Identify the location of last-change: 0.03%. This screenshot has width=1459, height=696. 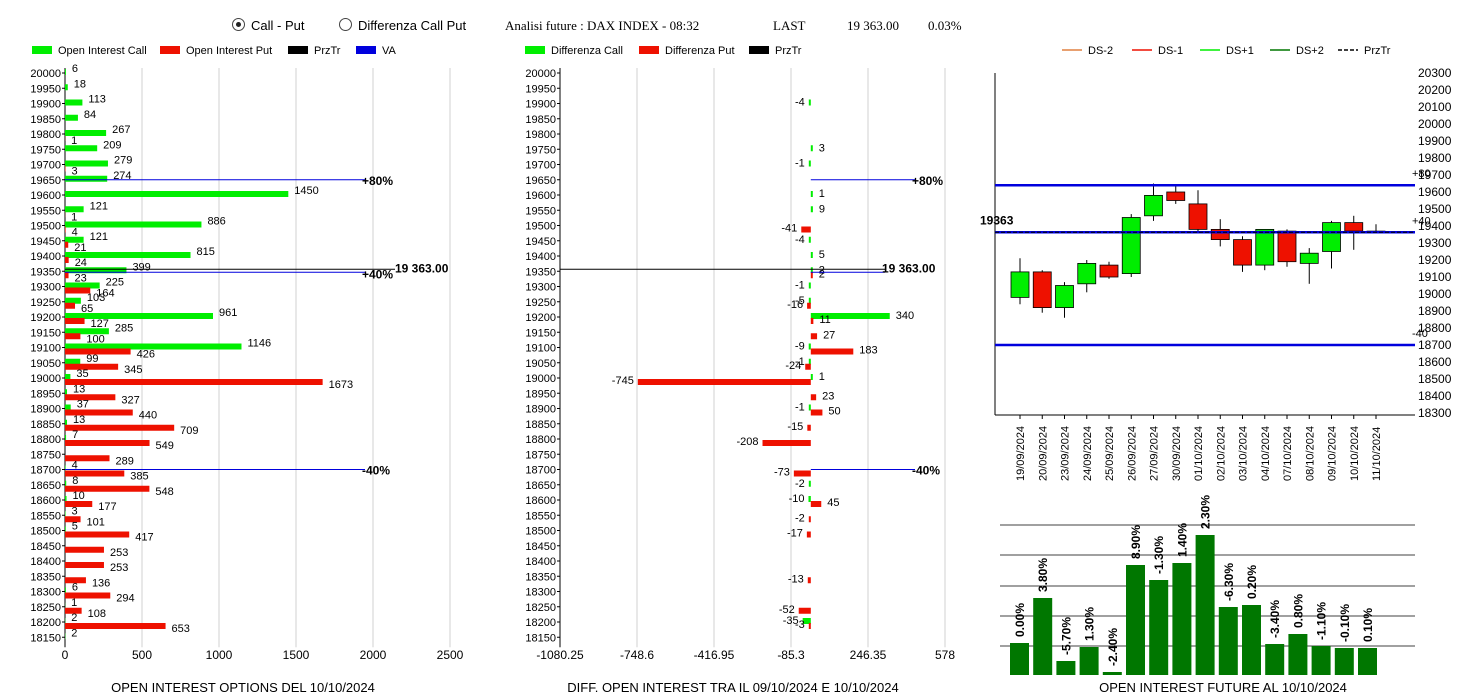
(945, 25).